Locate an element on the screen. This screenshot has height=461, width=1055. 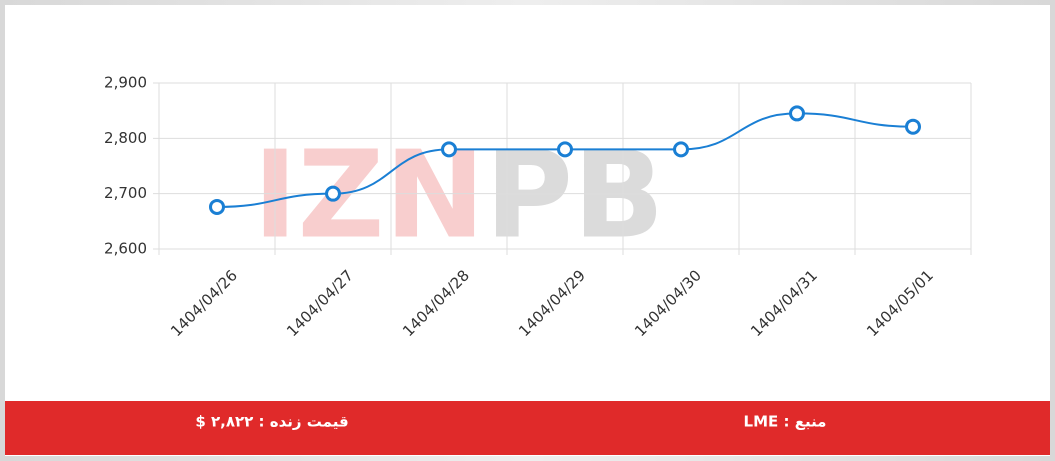
y-tick-label: 2,800 is located at coordinates (125, 138).